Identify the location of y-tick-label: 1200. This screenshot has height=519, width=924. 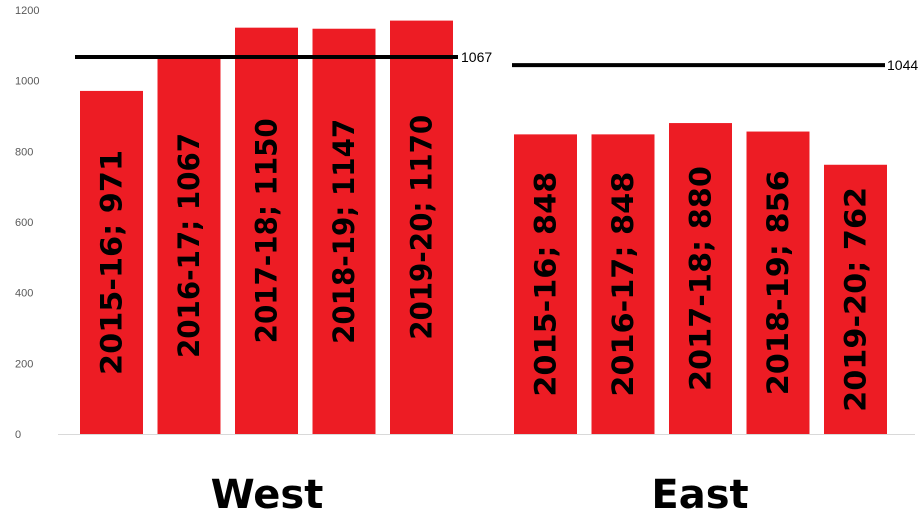
(27, 11).